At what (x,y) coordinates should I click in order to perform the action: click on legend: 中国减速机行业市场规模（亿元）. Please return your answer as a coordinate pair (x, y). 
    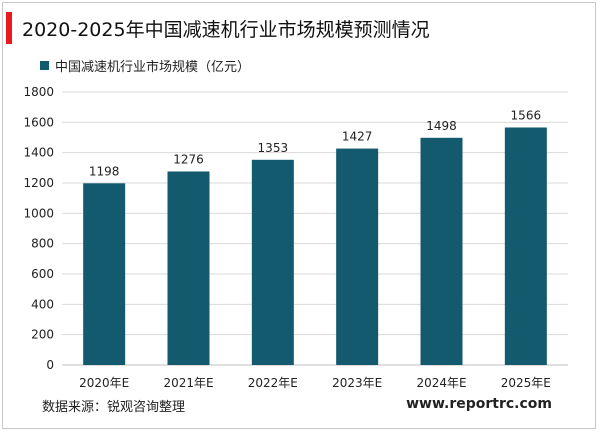
    Looking at the image, I should click on (145, 65).